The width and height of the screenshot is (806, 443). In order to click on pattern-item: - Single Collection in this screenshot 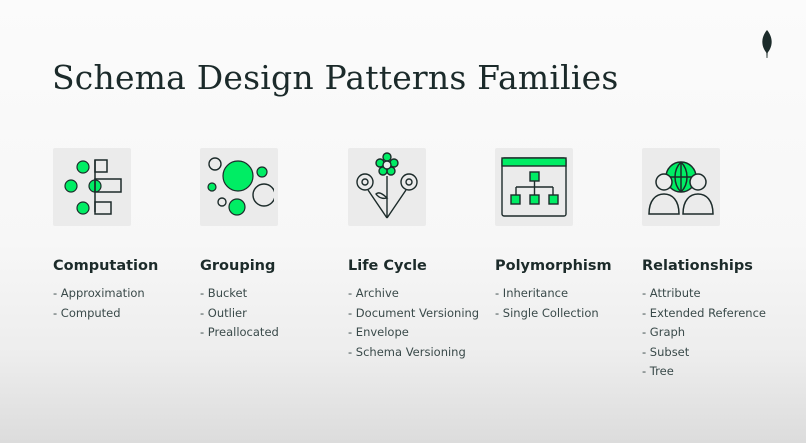, I will do `click(547, 312)`.